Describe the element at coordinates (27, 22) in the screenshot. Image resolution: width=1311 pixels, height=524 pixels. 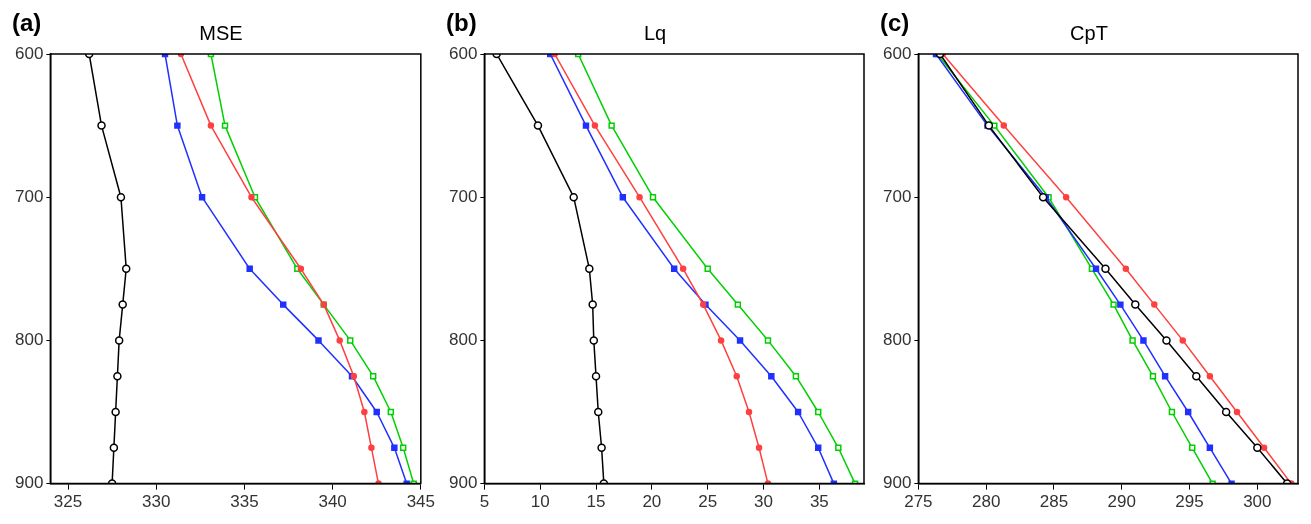
I see `text: (a)` at that location.